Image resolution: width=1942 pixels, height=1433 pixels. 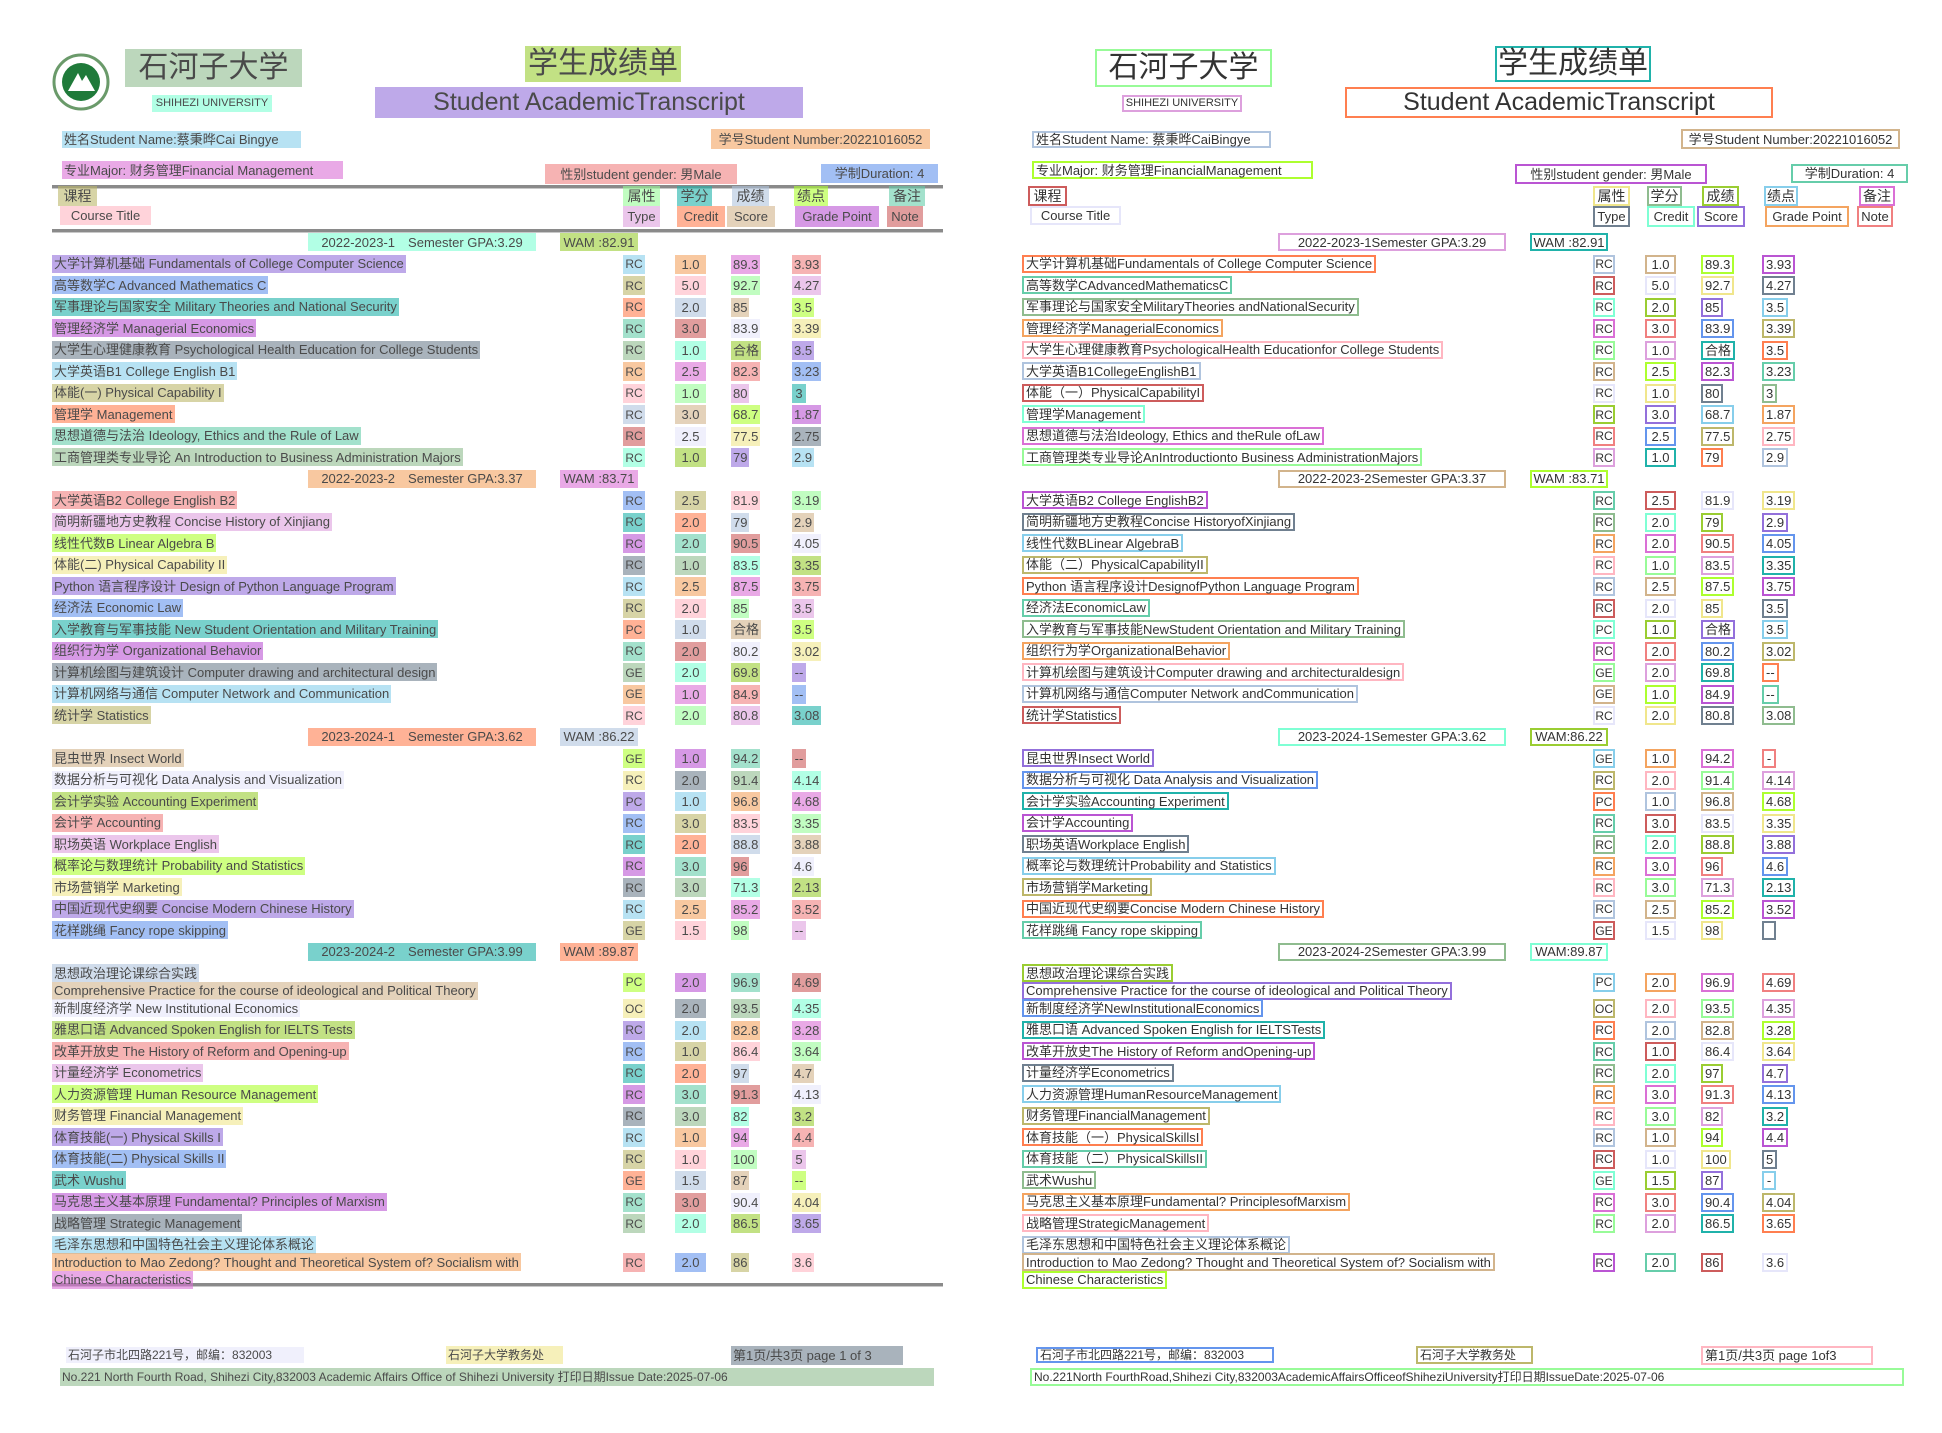 I want to click on course-score: 96.9, so click(x=1718, y=982).